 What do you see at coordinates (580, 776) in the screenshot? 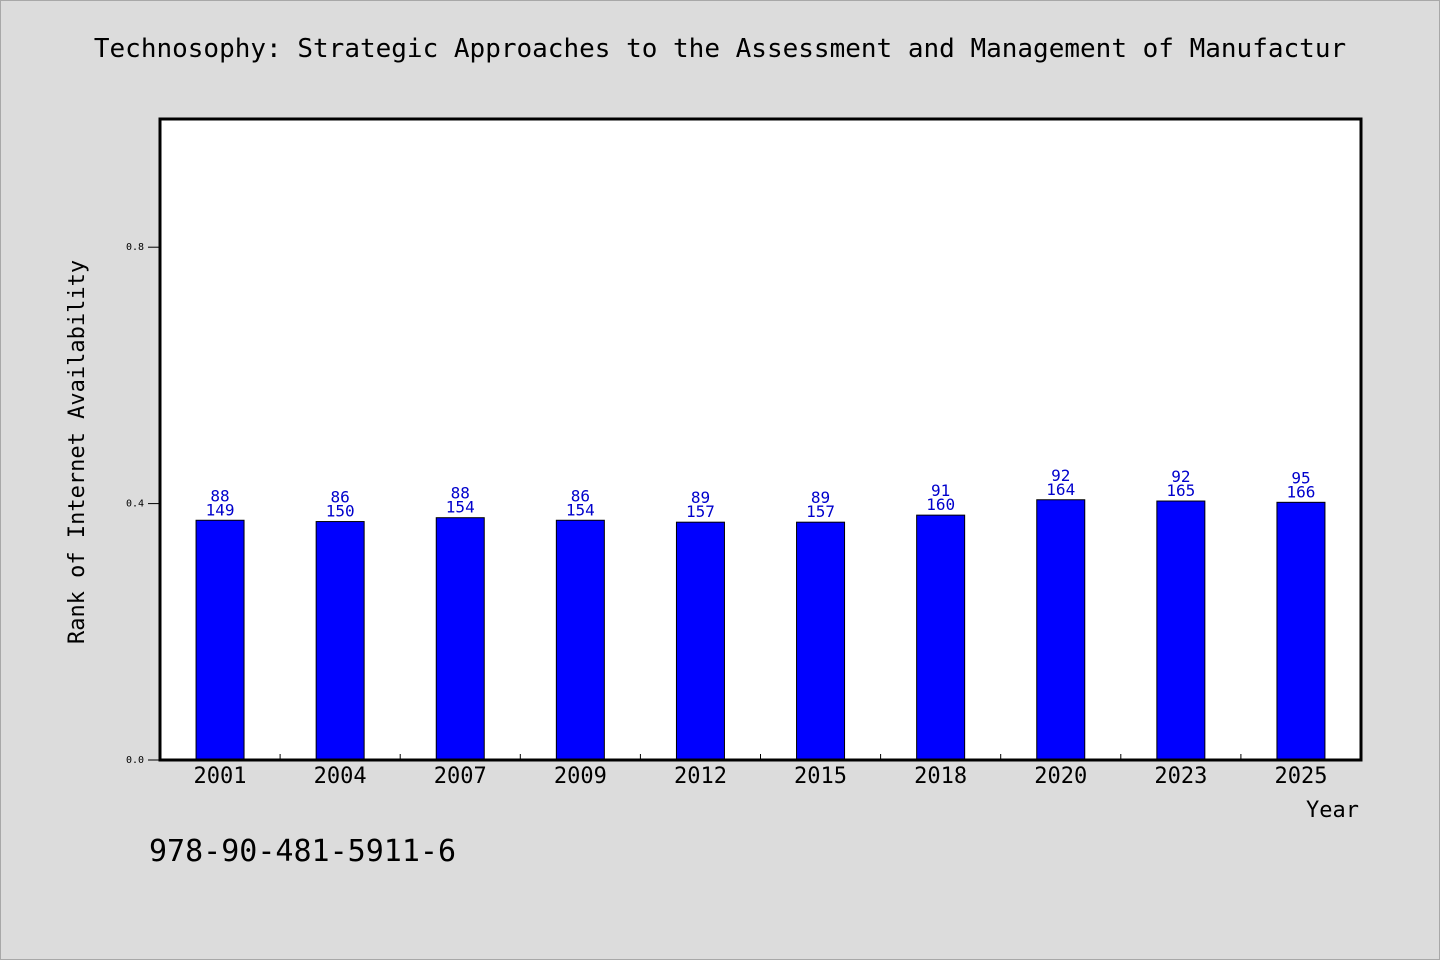
I see `x-tick-label: 2009` at bounding box center [580, 776].